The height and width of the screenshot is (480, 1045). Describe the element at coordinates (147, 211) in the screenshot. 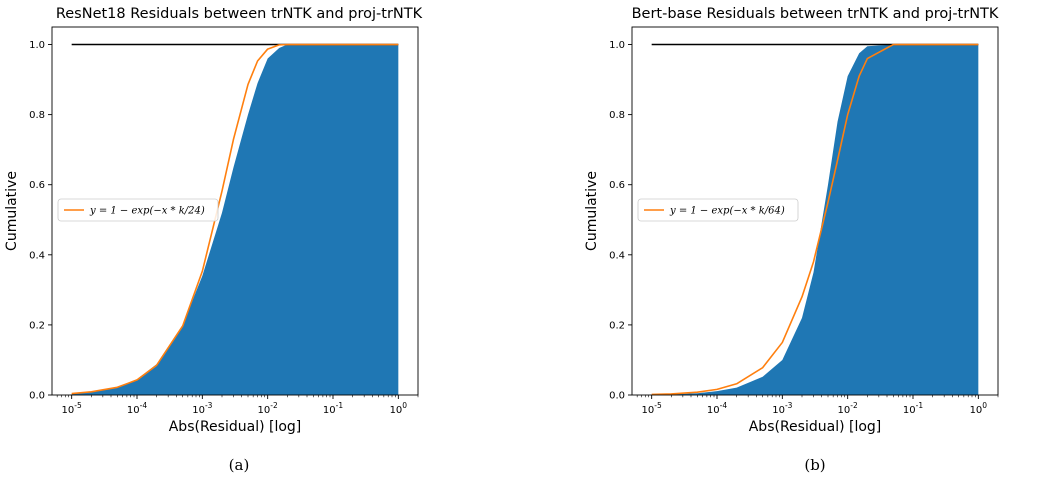

I see `legend-label: y = 1 − exp(−x * k/24)` at that location.